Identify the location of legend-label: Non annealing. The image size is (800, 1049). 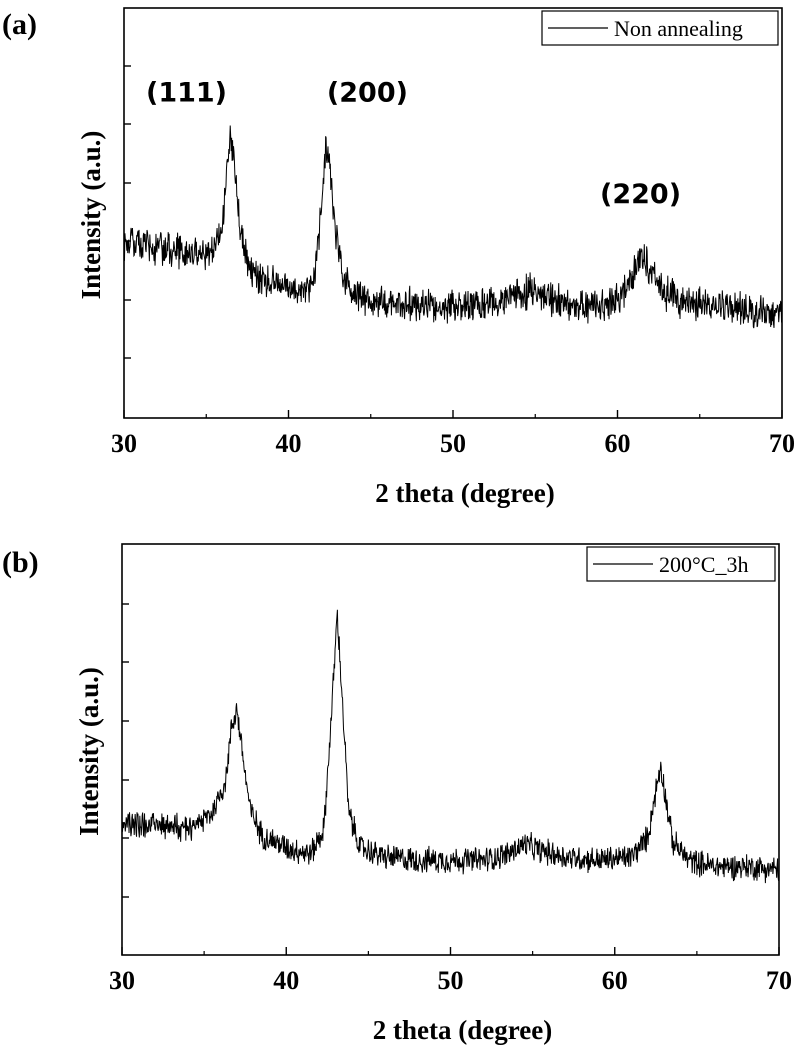
(678, 28).